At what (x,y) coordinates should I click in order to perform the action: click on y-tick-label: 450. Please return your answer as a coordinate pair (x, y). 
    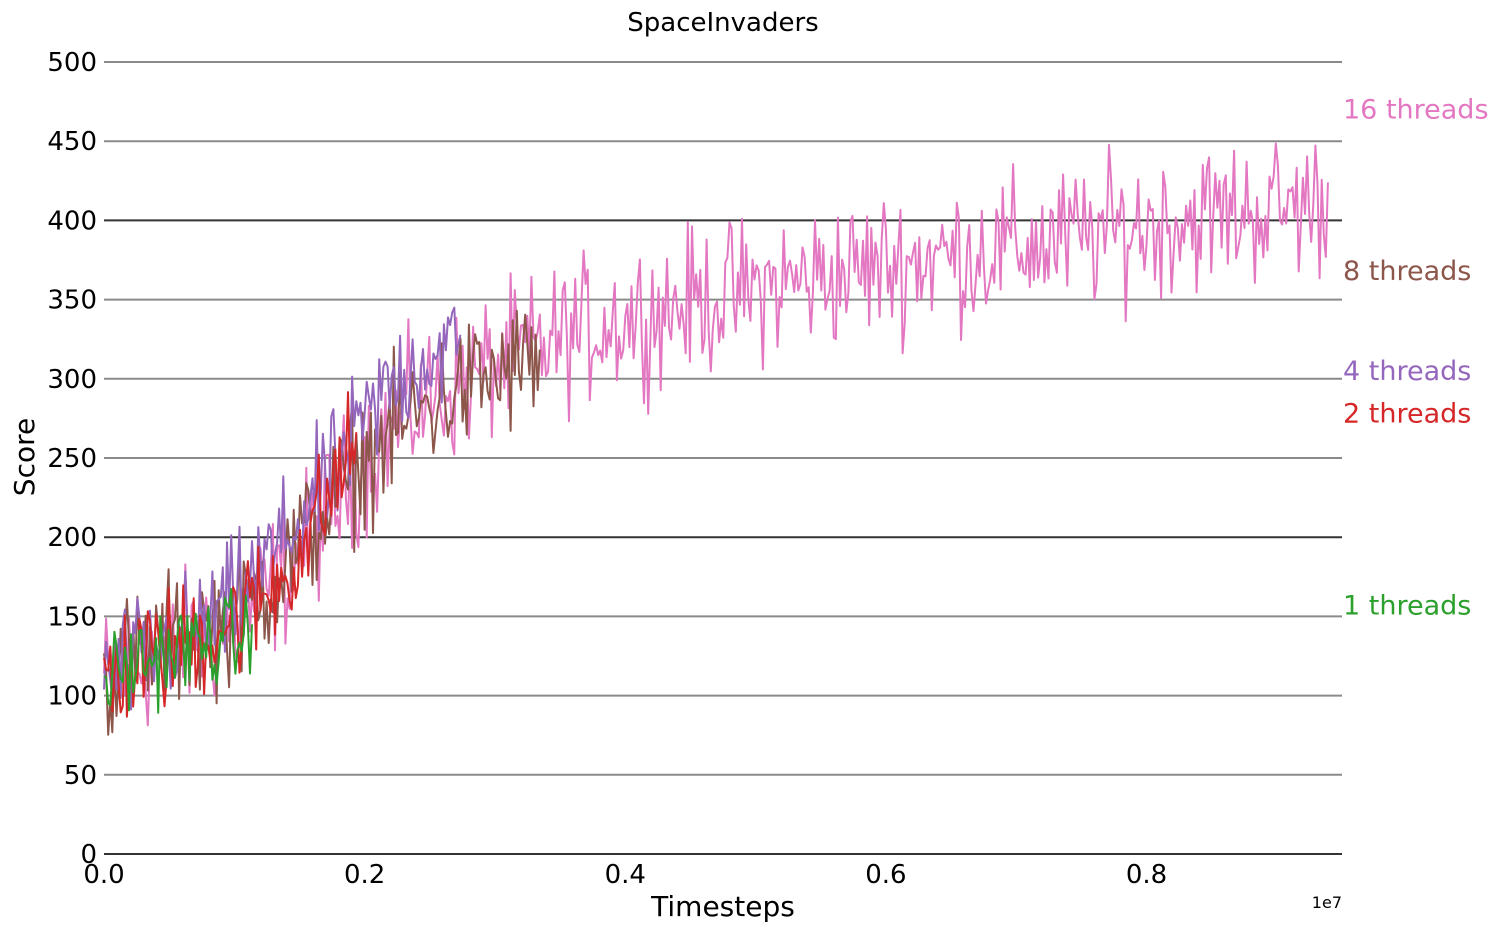
    Looking at the image, I should click on (72, 142).